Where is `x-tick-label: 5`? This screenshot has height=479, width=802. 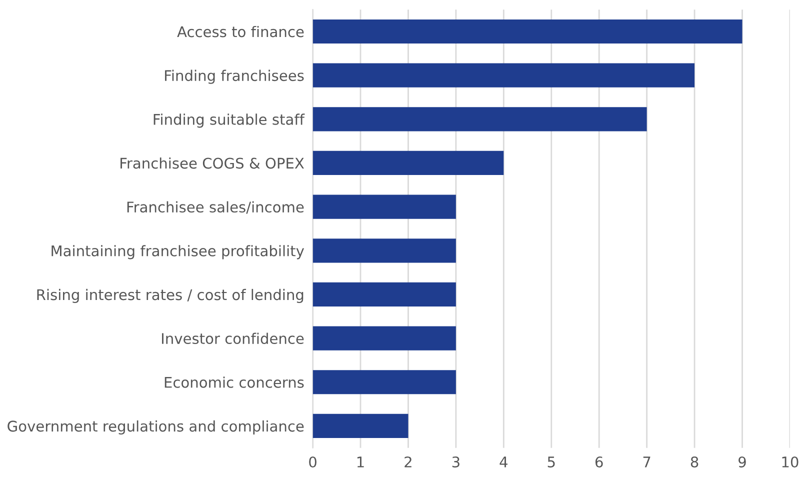
x-tick-label: 5 is located at coordinates (551, 462).